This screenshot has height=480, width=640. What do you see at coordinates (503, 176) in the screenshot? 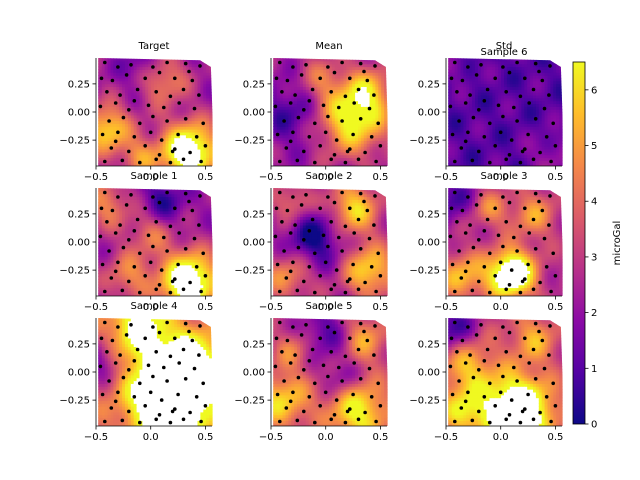
I see `panel-title: Sample 3` at bounding box center [503, 176].